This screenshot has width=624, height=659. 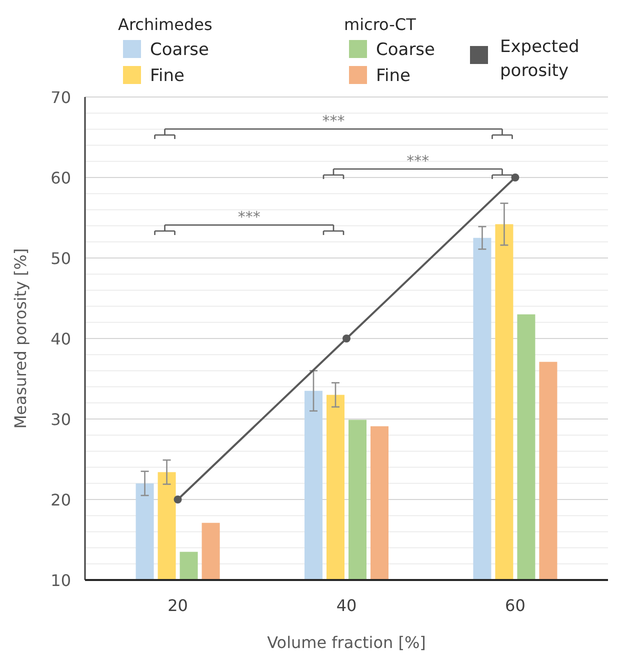 I want to click on x-axis-title: Volume fraction [%], so click(x=346, y=642).